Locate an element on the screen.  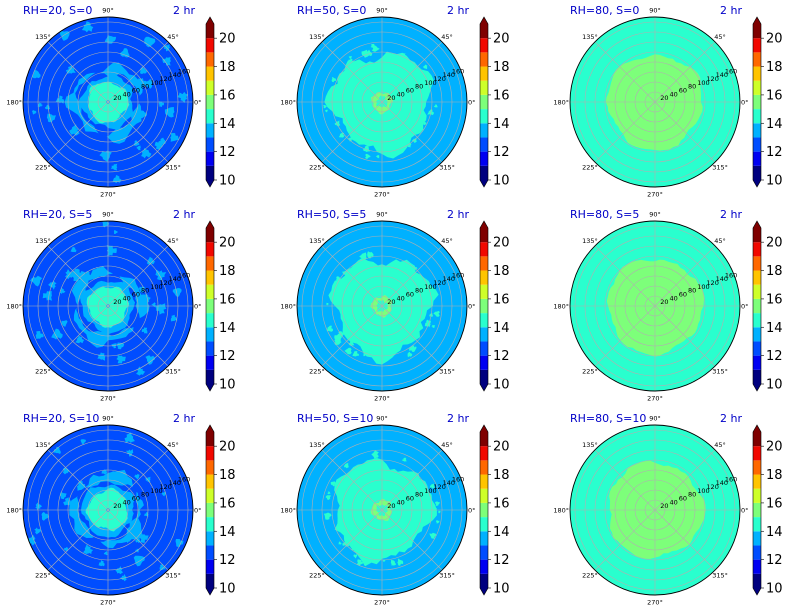
panel-time-label: 2 hr is located at coordinates (731, 418).